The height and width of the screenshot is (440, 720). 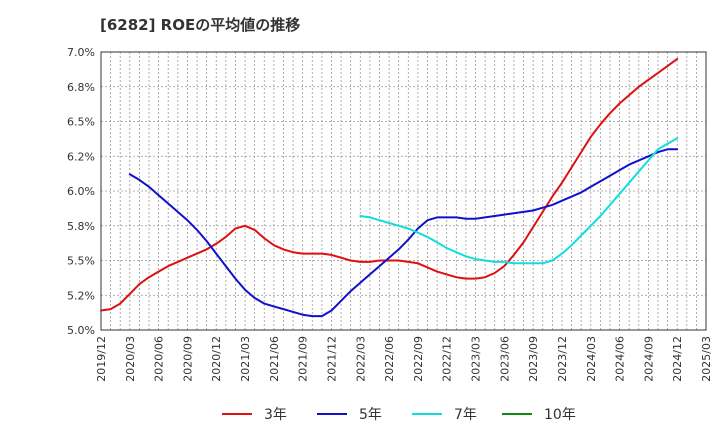 I want to click on x-tick-label: 2021/09, so click(x=303, y=359).